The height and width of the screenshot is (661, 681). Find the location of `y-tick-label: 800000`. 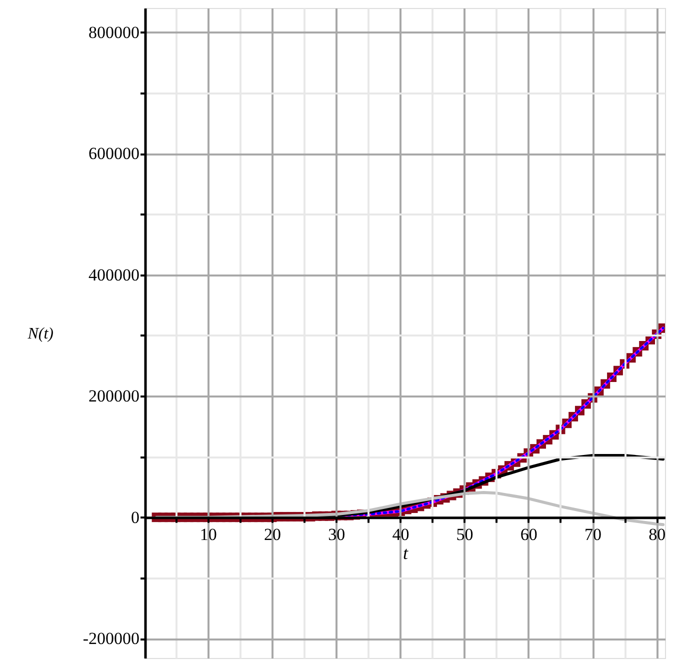

y-tick-label: 800000 is located at coordinates (114, 32).